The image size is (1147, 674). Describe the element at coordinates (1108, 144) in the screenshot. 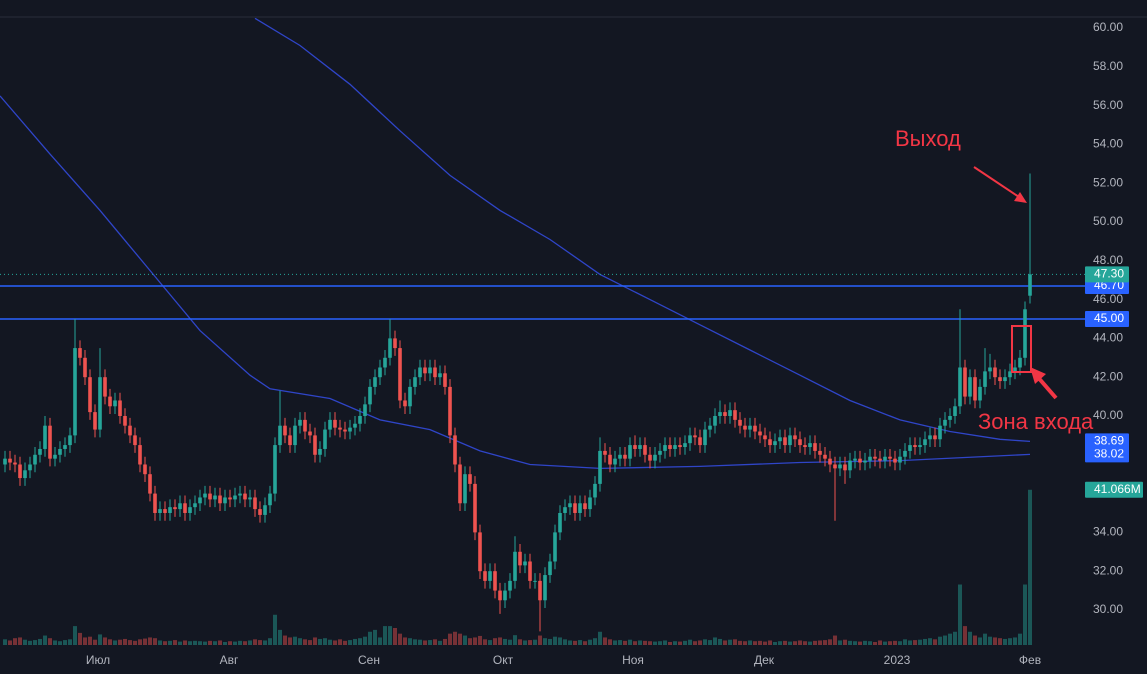

I see `y-tick-label: 54.00` at that location.